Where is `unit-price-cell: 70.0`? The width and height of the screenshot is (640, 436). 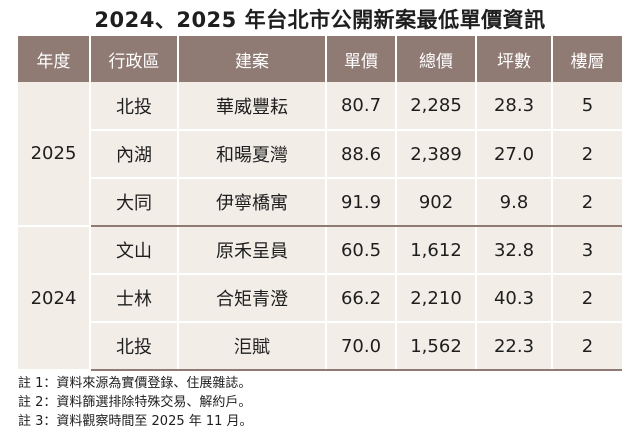
unit-price-cell: 70.0 is located at coordinates (361, 346).